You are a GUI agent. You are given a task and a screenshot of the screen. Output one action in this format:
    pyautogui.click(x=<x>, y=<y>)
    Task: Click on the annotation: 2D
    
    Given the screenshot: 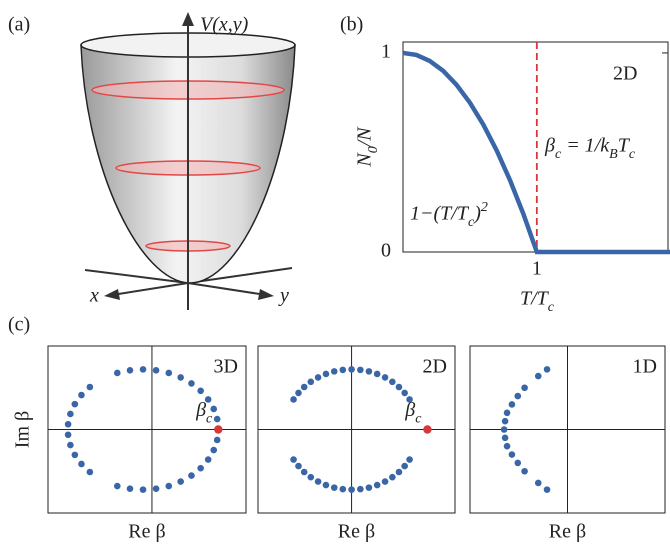 What is the action you would take?
    pyautogui.click(x=625, y=74)
    